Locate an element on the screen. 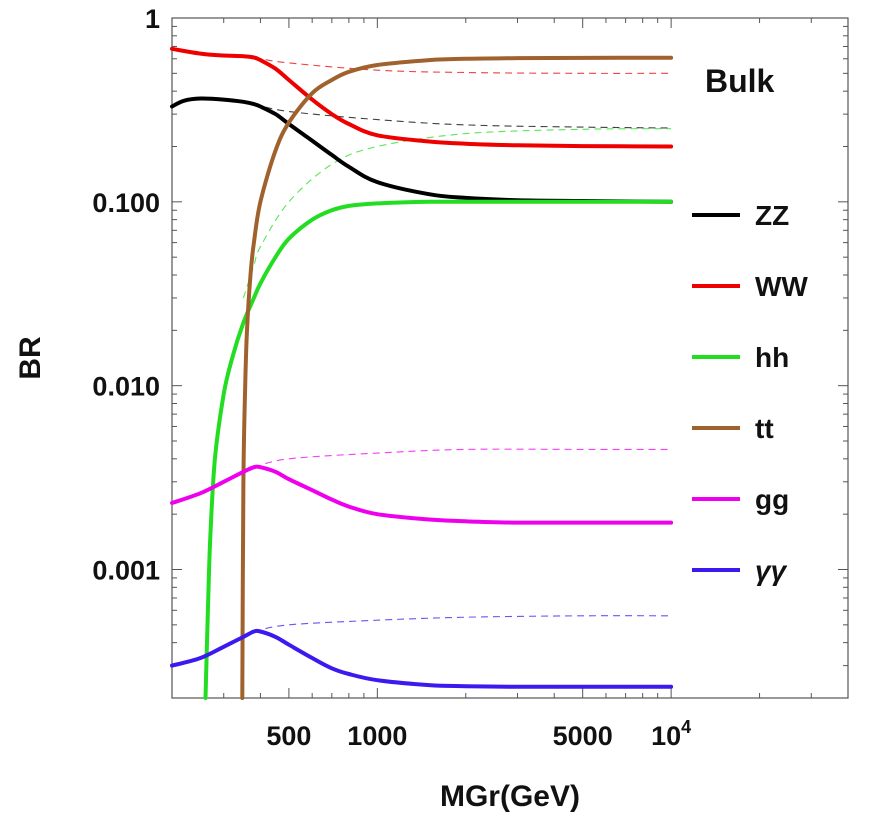  ref-curve-gg is located at coordinates (462, 458).